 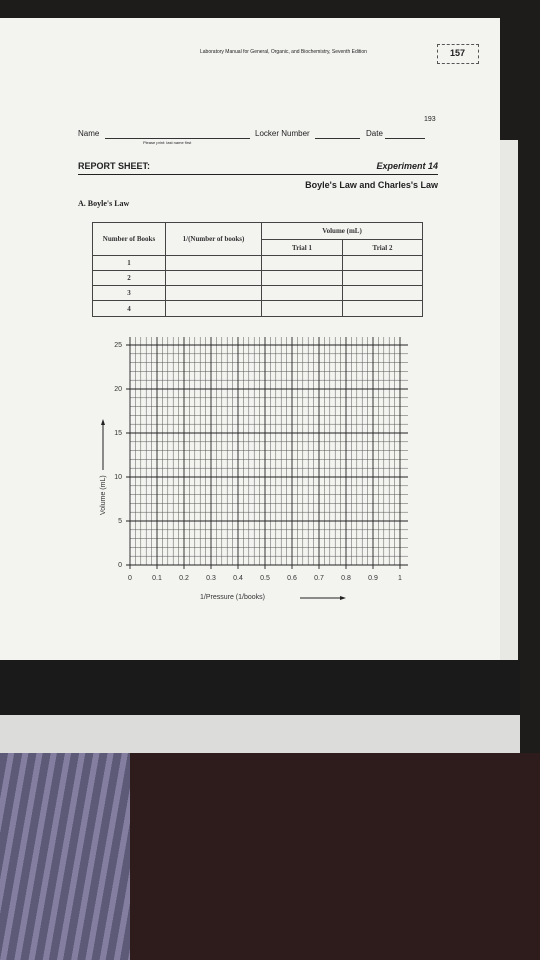 What do you see at coordinates (120, 565) in the screenshot?
I see `y-tick-label: 0` at bounding box center [120, 565].